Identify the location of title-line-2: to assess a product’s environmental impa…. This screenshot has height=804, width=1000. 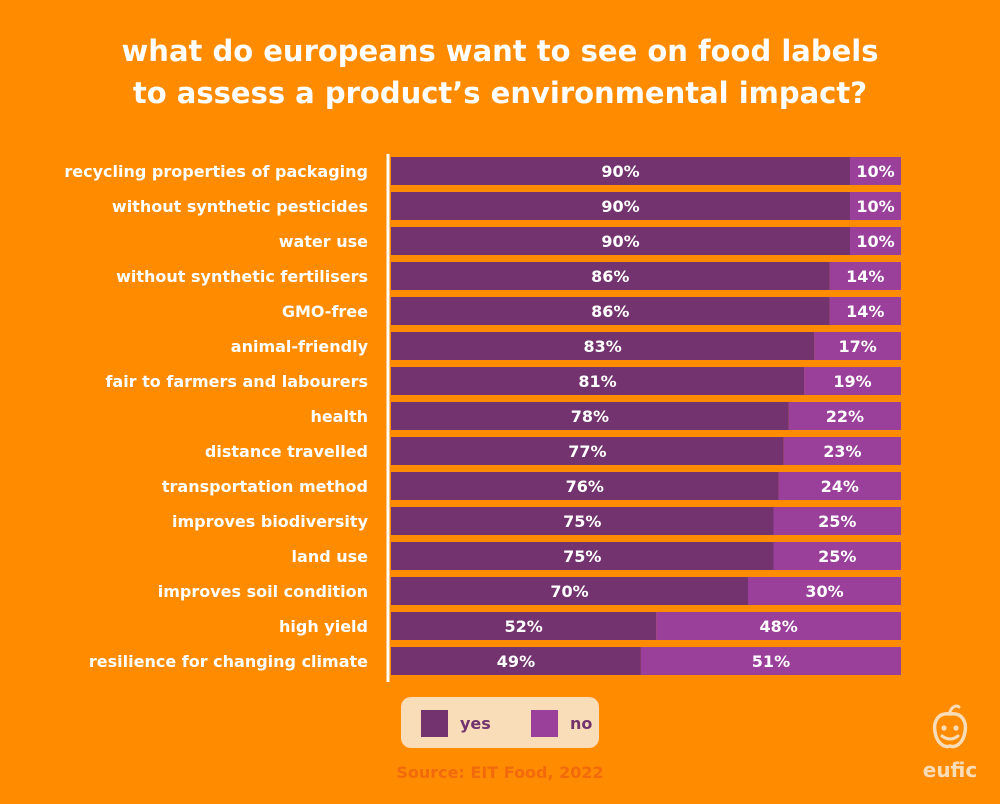
(500, 93).